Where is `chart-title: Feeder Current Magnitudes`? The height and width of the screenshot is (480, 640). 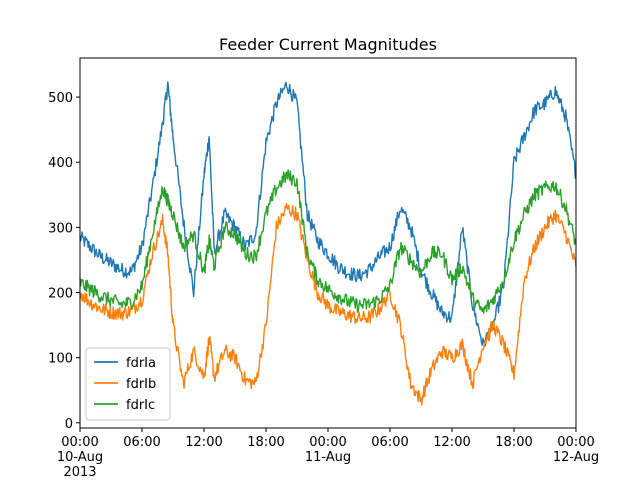 chart-title: Feeder Current Magnitudes is located at coordinates (328, 44).